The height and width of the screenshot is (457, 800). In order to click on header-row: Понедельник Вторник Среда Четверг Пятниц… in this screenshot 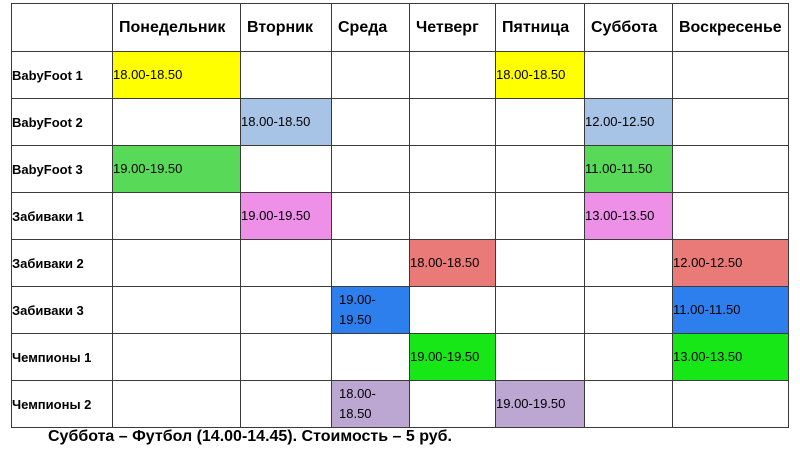, I will do `click(400, 27)`.